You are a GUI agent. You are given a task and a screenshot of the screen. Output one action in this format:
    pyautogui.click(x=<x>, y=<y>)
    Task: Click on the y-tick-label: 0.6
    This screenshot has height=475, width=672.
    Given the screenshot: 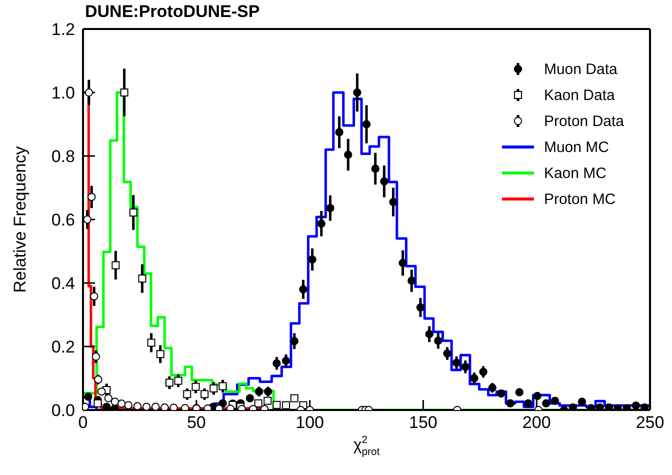 What is the action you would take?
    pyautogui.click(x=63, y=220)
    